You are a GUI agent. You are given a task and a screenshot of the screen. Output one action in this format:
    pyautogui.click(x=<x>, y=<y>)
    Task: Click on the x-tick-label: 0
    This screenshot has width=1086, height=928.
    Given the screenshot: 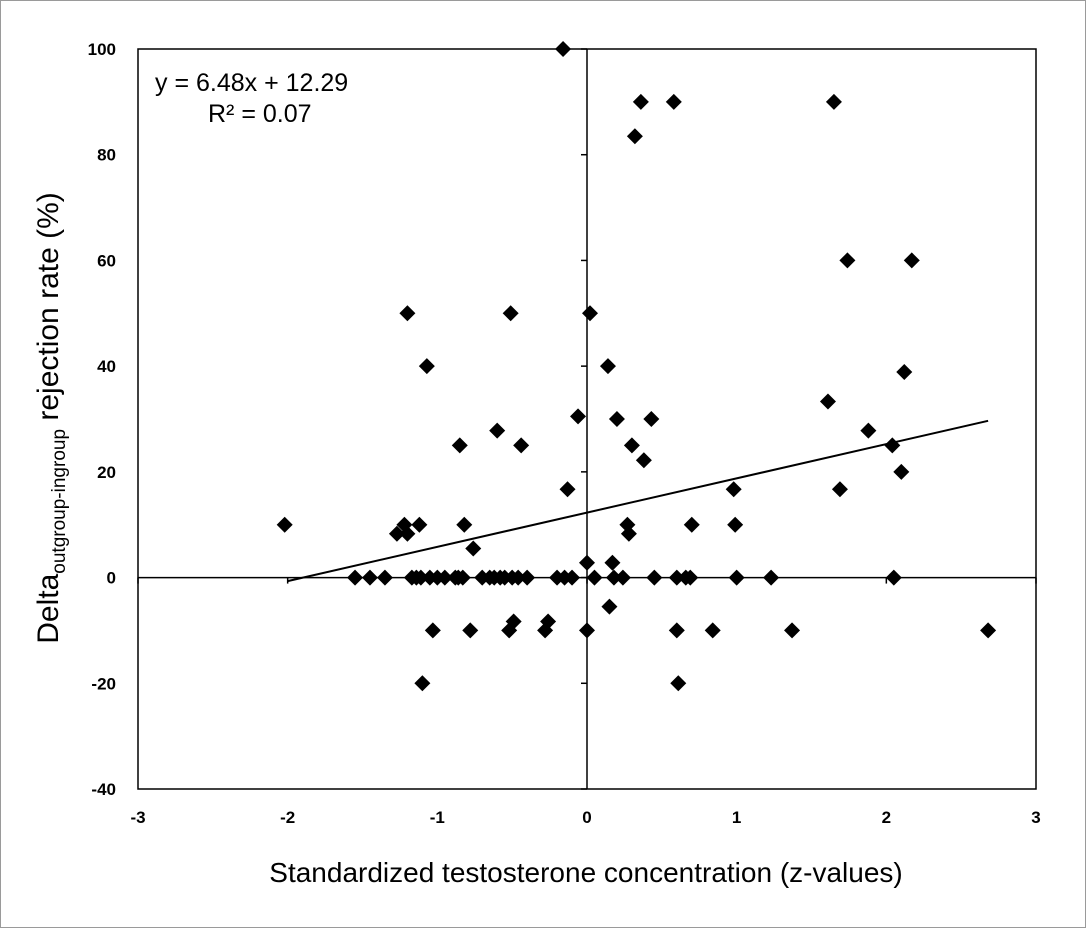 What is the action you would take?
    pyautogui.click(x=586, y=817)
    